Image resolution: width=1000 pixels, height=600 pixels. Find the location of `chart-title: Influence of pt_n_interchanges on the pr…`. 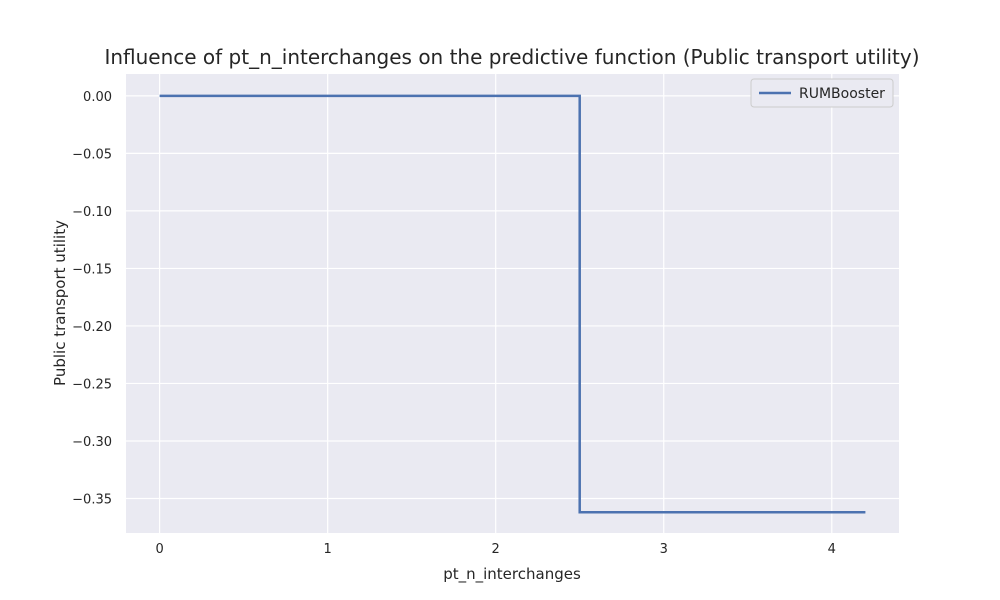

chart-title: Influence of pt_n_interchanges on the pr… is located at coordinates (511, 57).